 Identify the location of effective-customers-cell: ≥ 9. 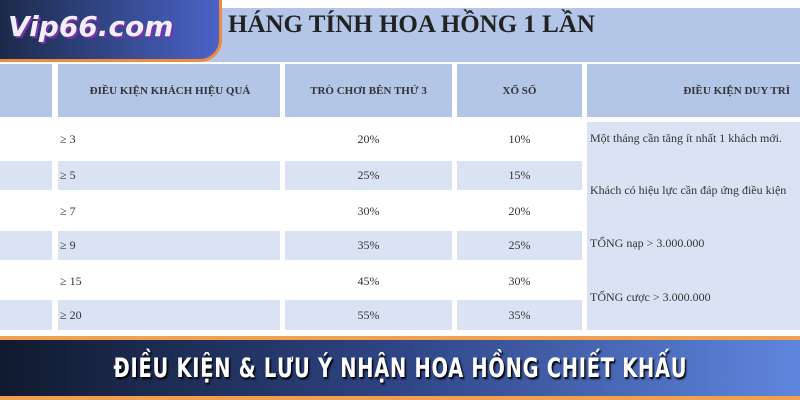
(169, 245).